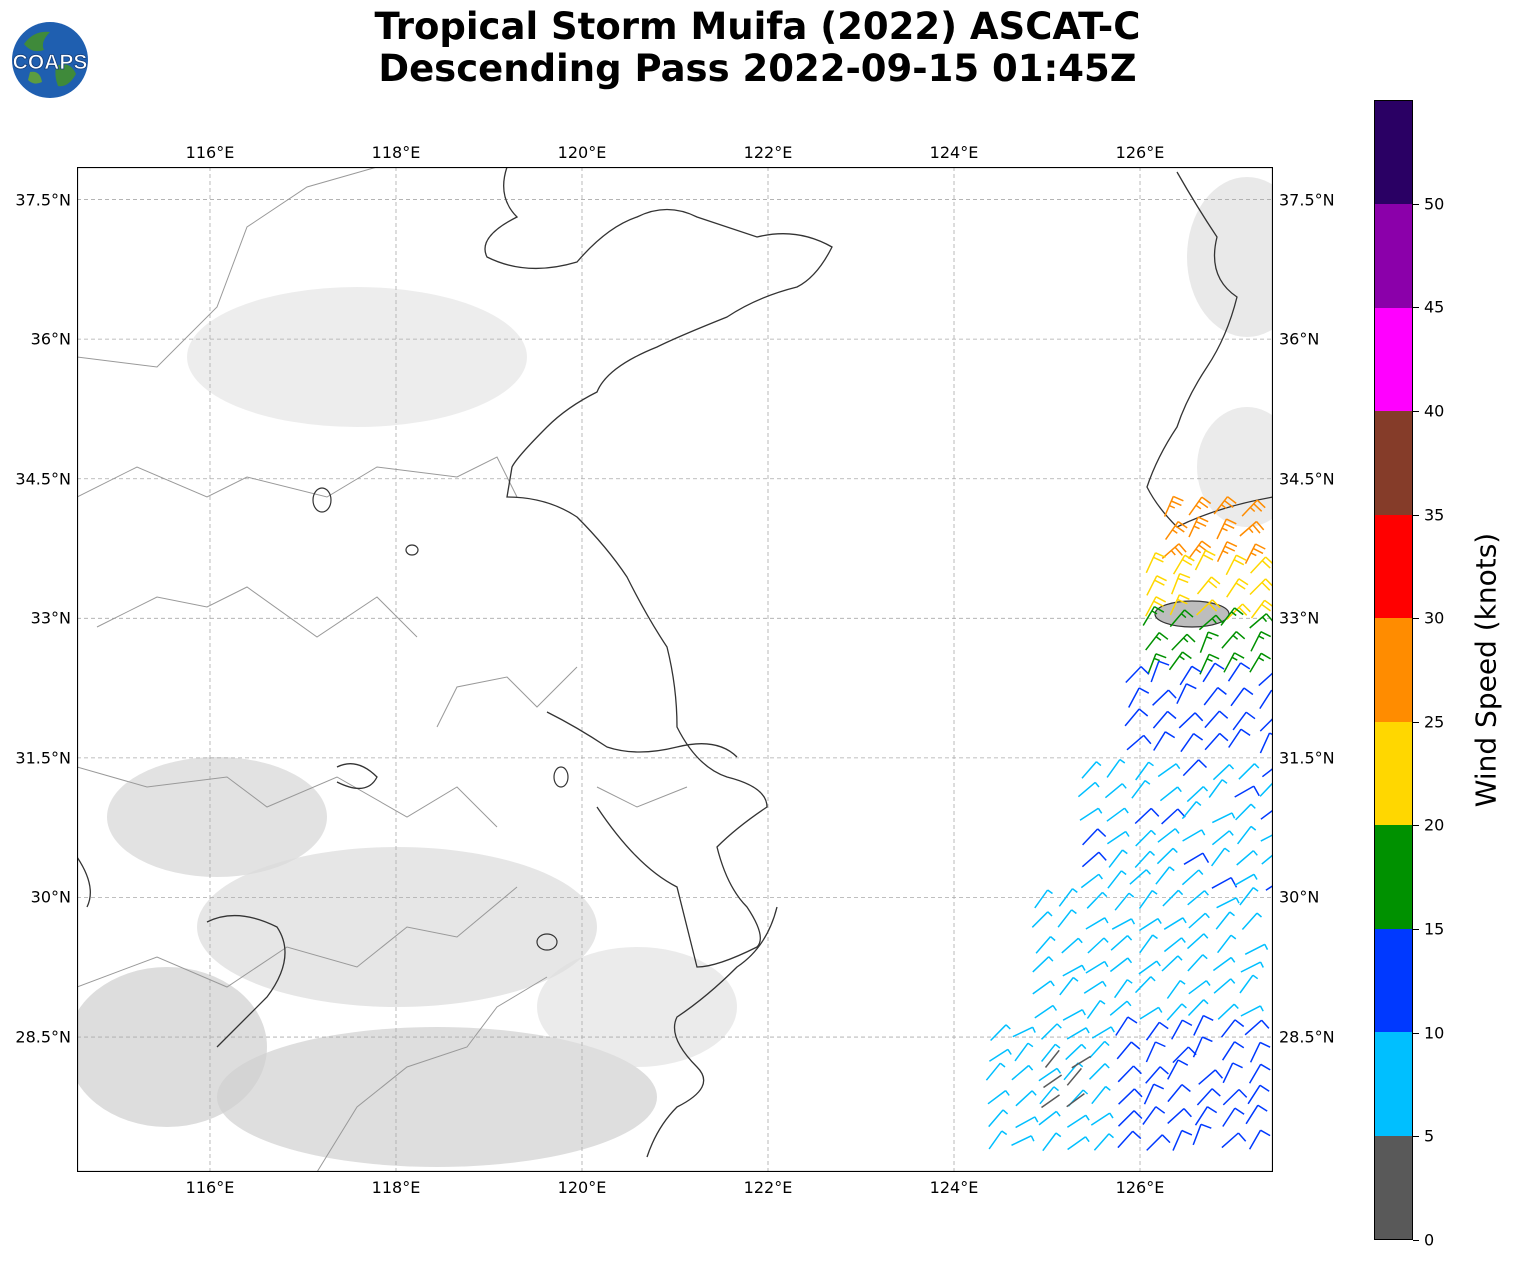  What do you see at coordinates (768, 152) in the screenshot?
I see `lon-tick-label-top: 122°E` at bounding box center [768, 152].